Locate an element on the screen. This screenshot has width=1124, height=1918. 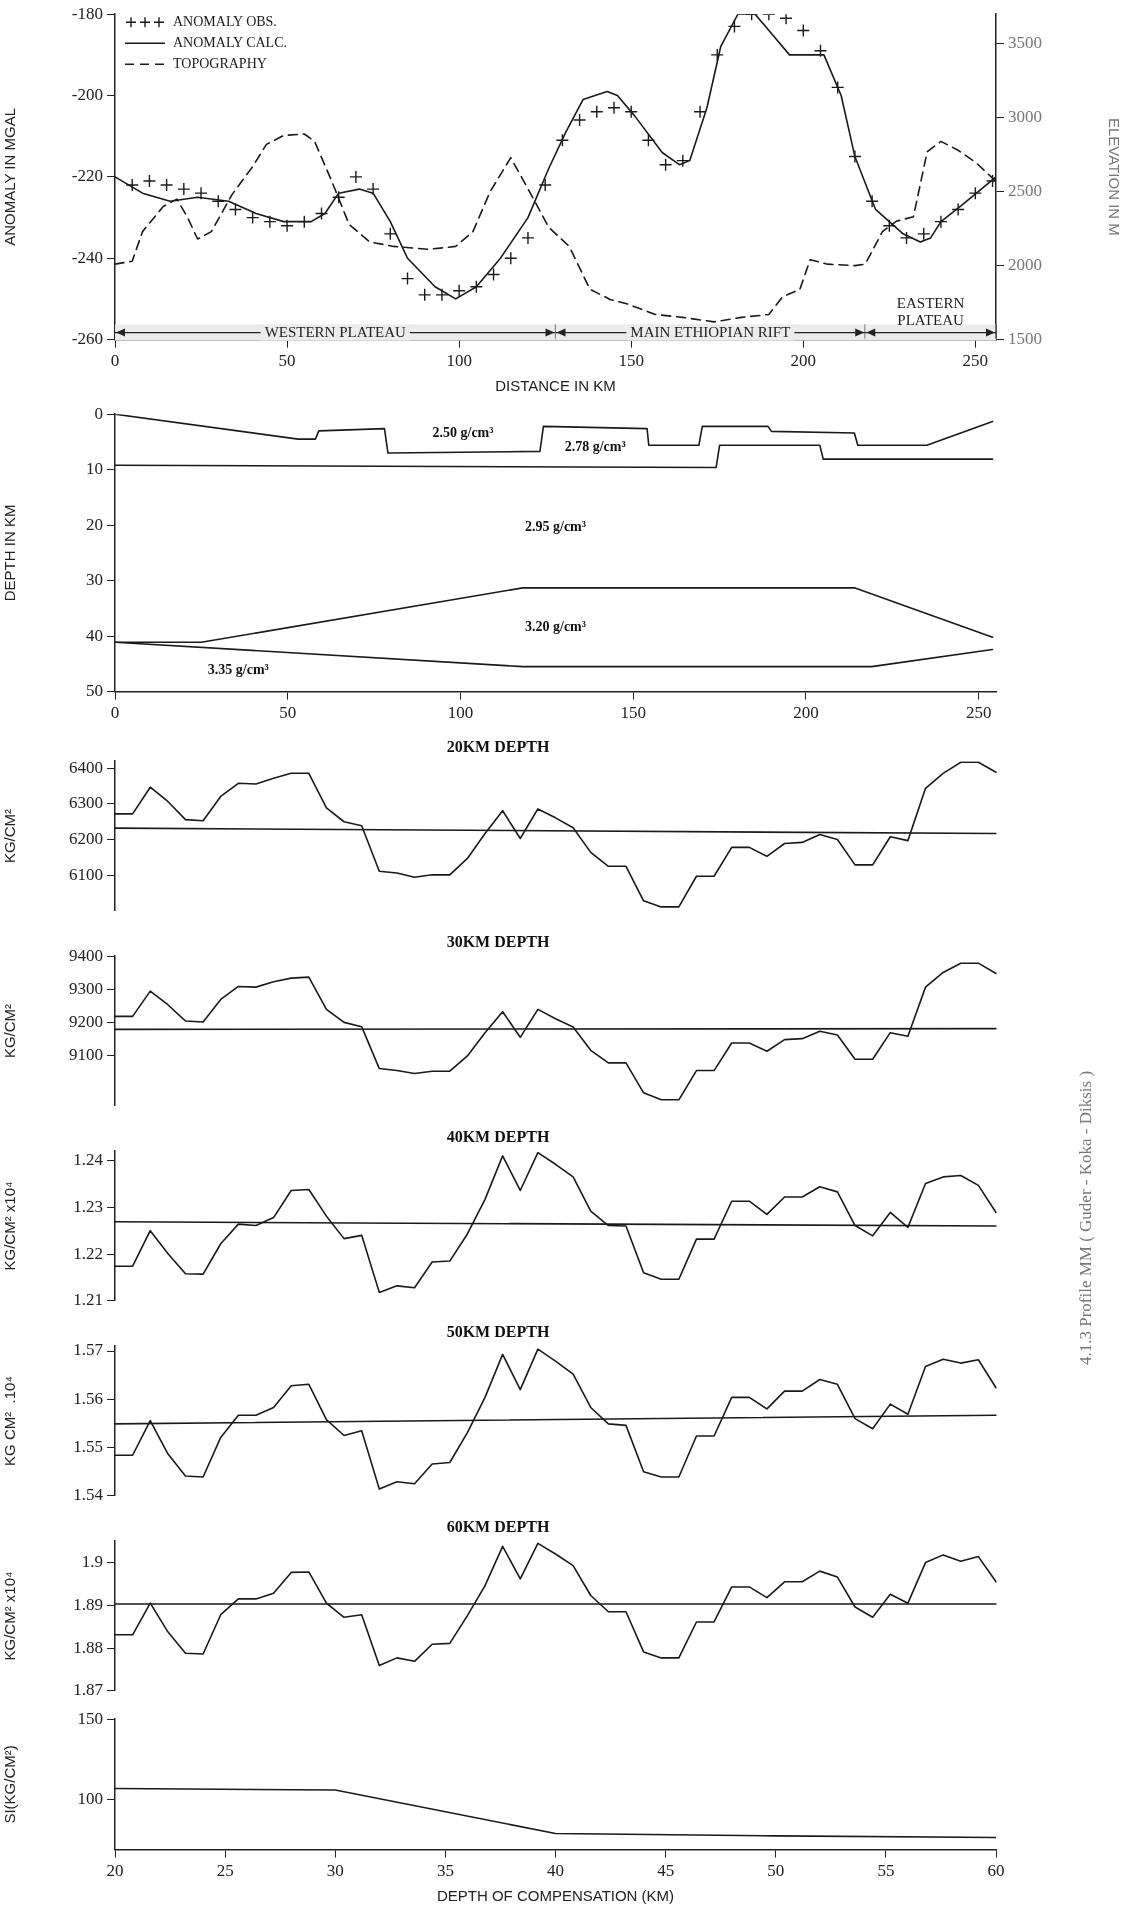
y-tick-label: 6100 is located at coordinates (86, 874).